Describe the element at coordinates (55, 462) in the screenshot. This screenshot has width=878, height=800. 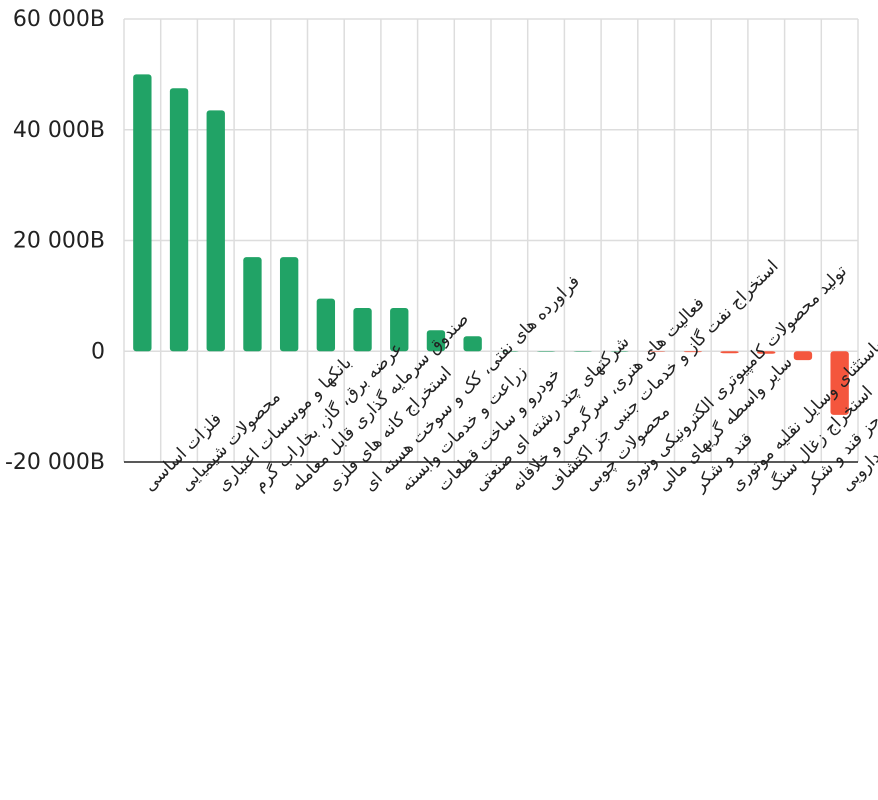
I see `y-tick-label: -20 000B` at that location.